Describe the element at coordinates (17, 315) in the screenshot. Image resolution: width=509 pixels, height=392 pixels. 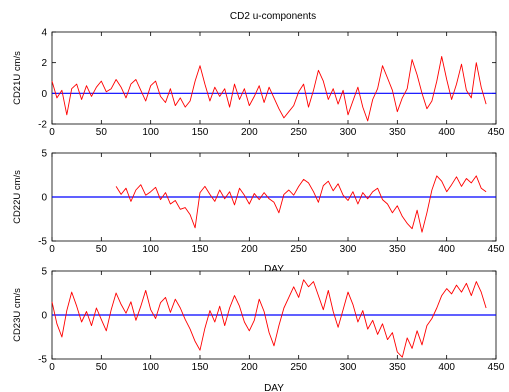
I see `y-axis-label: CD23U cm/s` at that location.